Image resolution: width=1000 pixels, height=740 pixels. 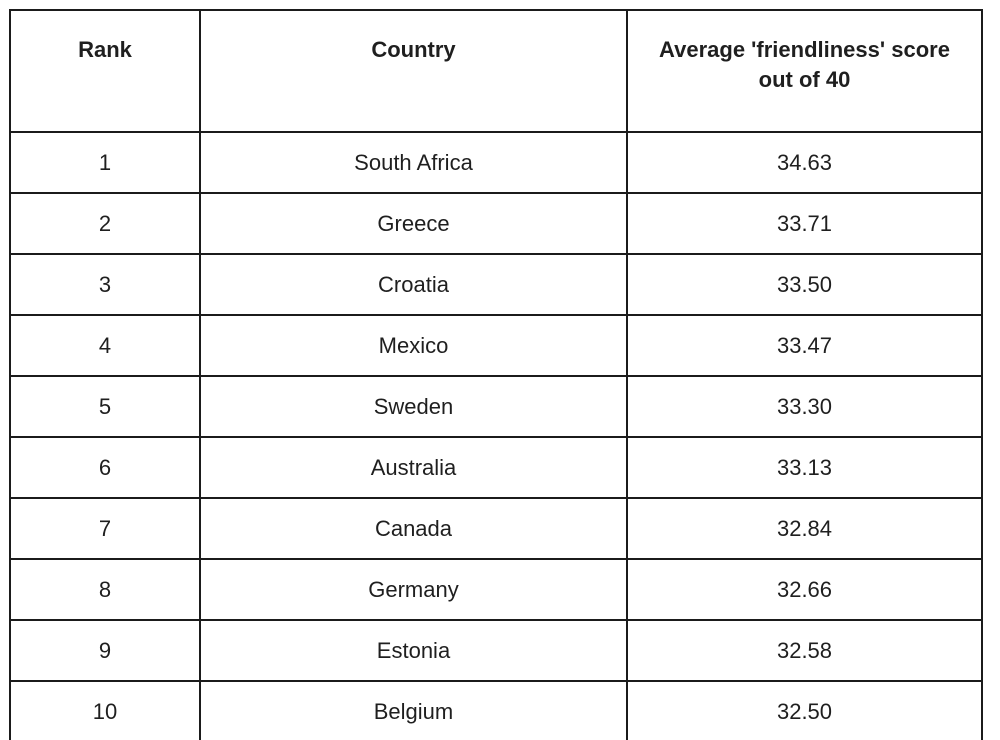 What do you see at coordinates (413, 406) in the screenshot?
I see `country-cell: Sweden` at bounding box center [413, 406].